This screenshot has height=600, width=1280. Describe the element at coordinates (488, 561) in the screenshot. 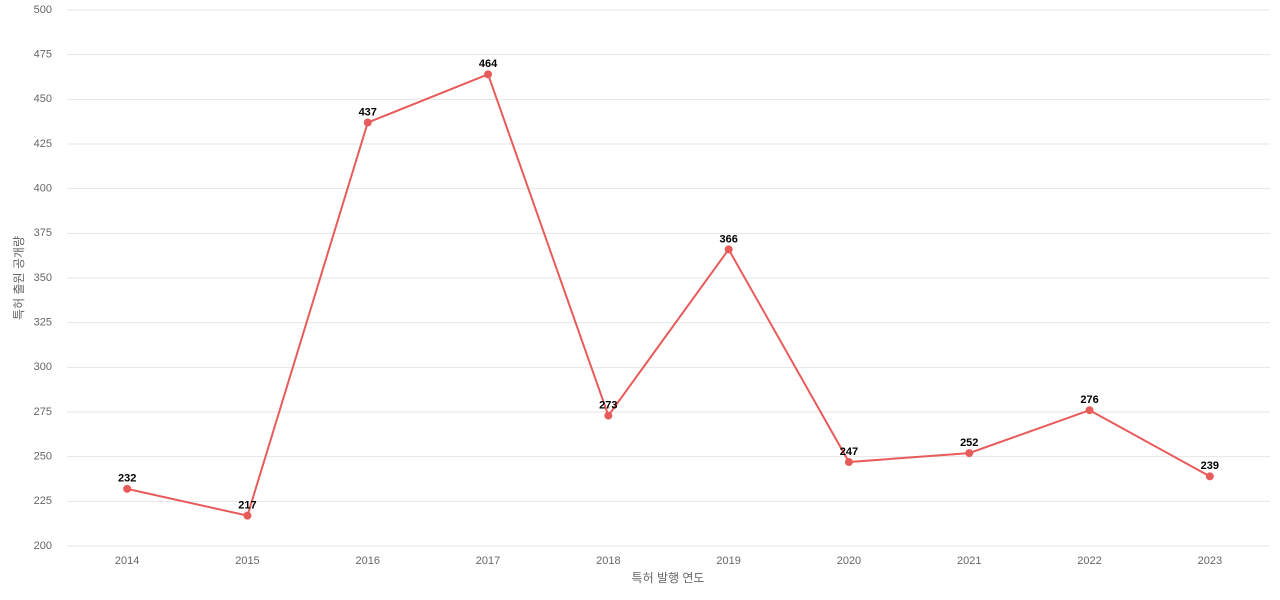

I see `x-tick-label: 2017` at that location.